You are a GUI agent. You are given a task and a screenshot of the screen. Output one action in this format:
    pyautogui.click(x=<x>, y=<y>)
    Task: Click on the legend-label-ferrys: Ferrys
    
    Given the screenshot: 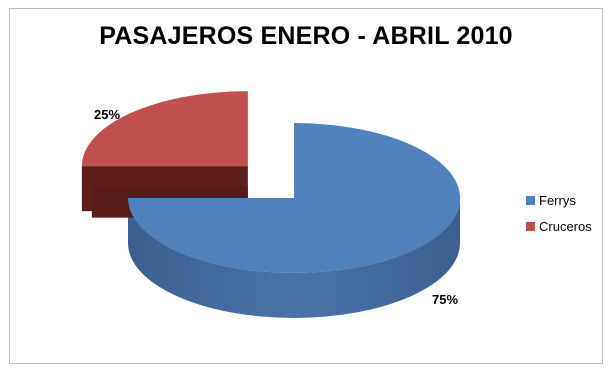 What is the action you would take?
    pyautogui.click(x=557, y=200)
    